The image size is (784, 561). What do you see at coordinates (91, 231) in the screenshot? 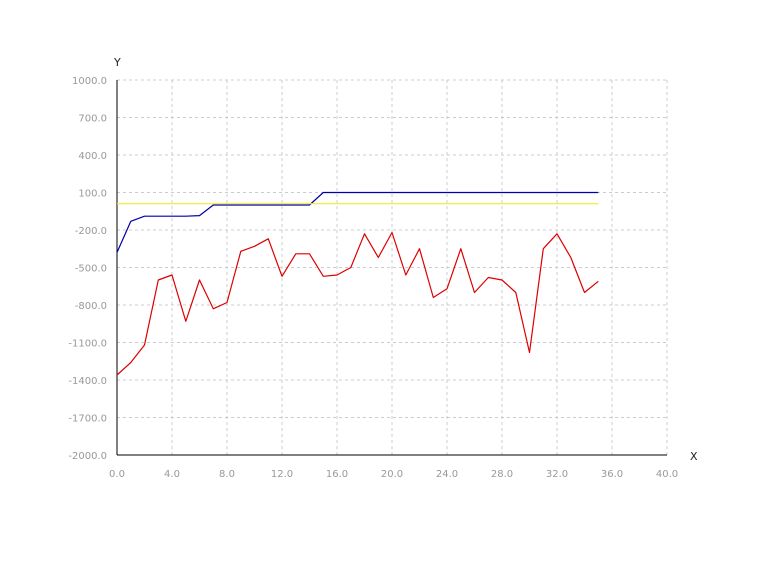
I see `y-tick-label: -200.0` at bounding box center [91, 231].